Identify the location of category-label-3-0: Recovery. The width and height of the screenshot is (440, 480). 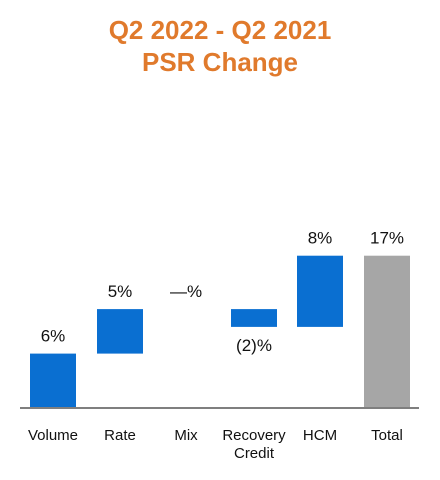
(254, 435).